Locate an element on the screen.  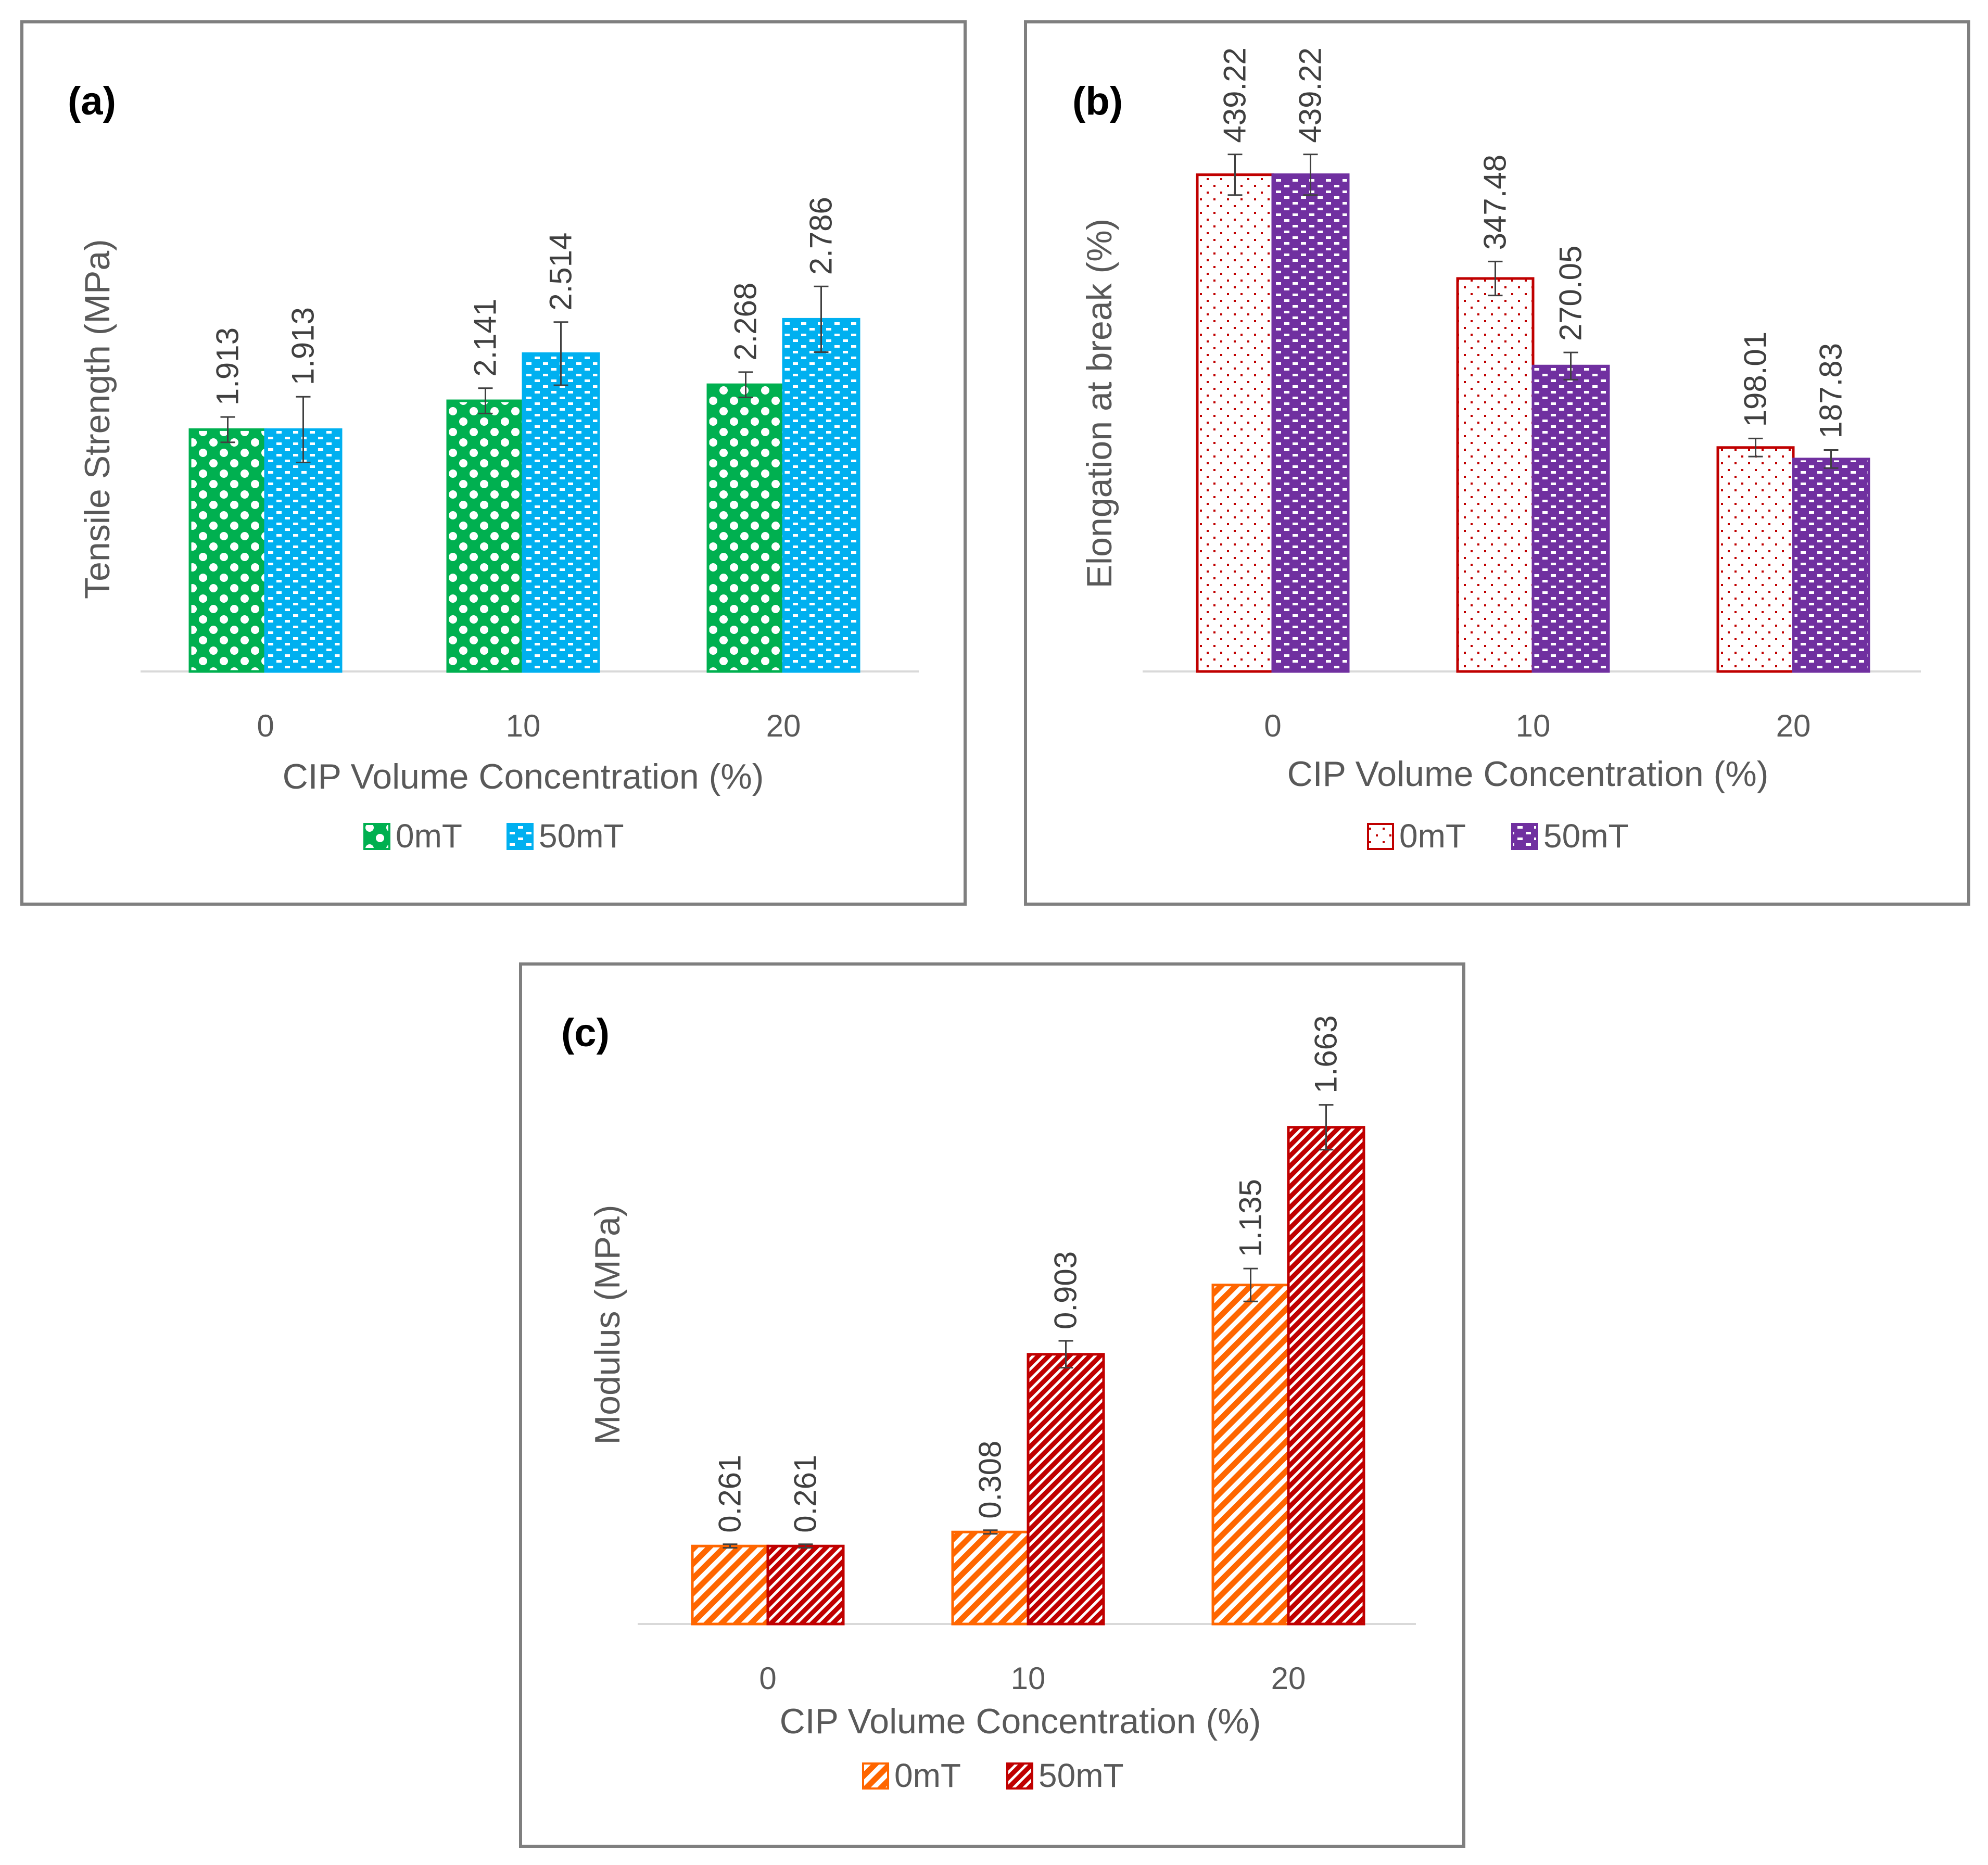
data-label: 1.135 is located at coordinates (1250, 1218).